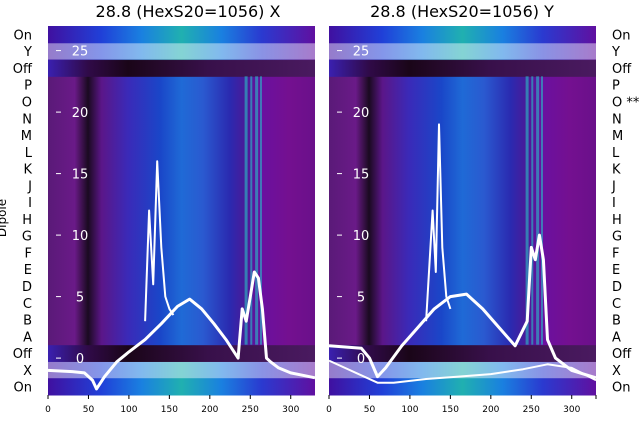 The height and width of the screenshot is (440, 640). Describe the element at coordinates (617, 136) in the screenshot. I see `dipole-label: M` at that location.